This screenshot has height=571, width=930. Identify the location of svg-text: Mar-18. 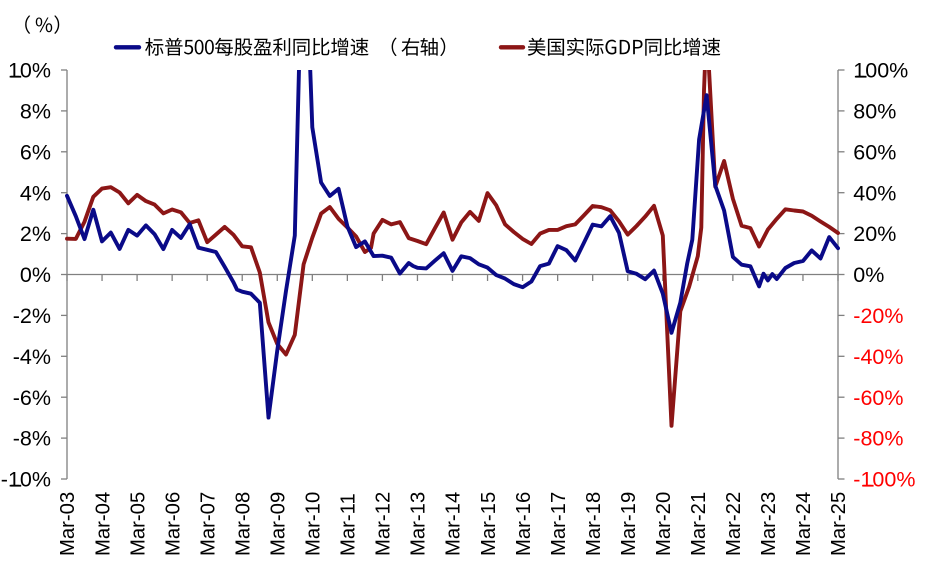
(594, 524).